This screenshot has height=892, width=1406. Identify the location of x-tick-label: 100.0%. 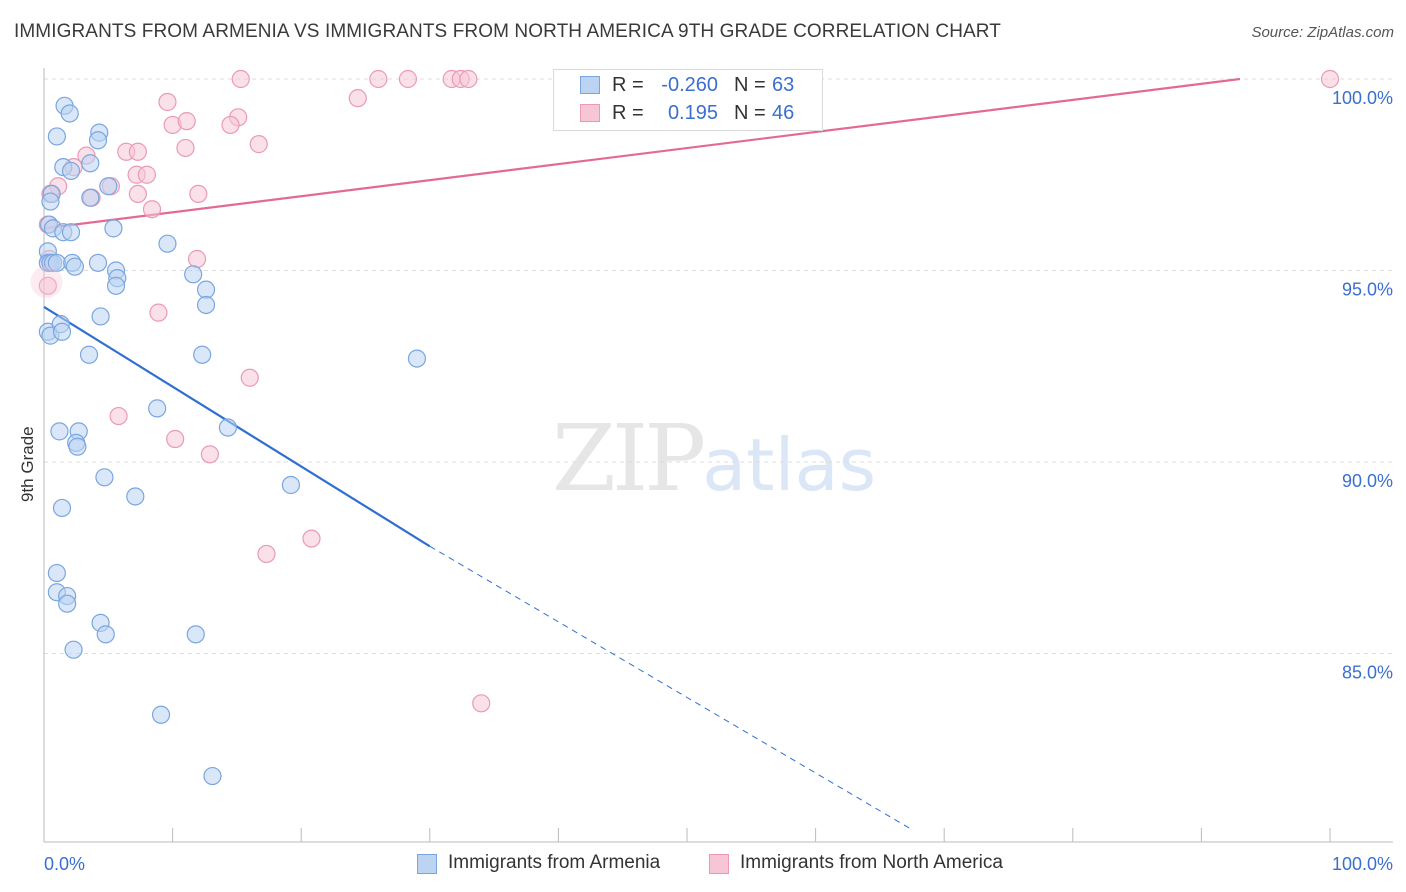
(1362, 864).